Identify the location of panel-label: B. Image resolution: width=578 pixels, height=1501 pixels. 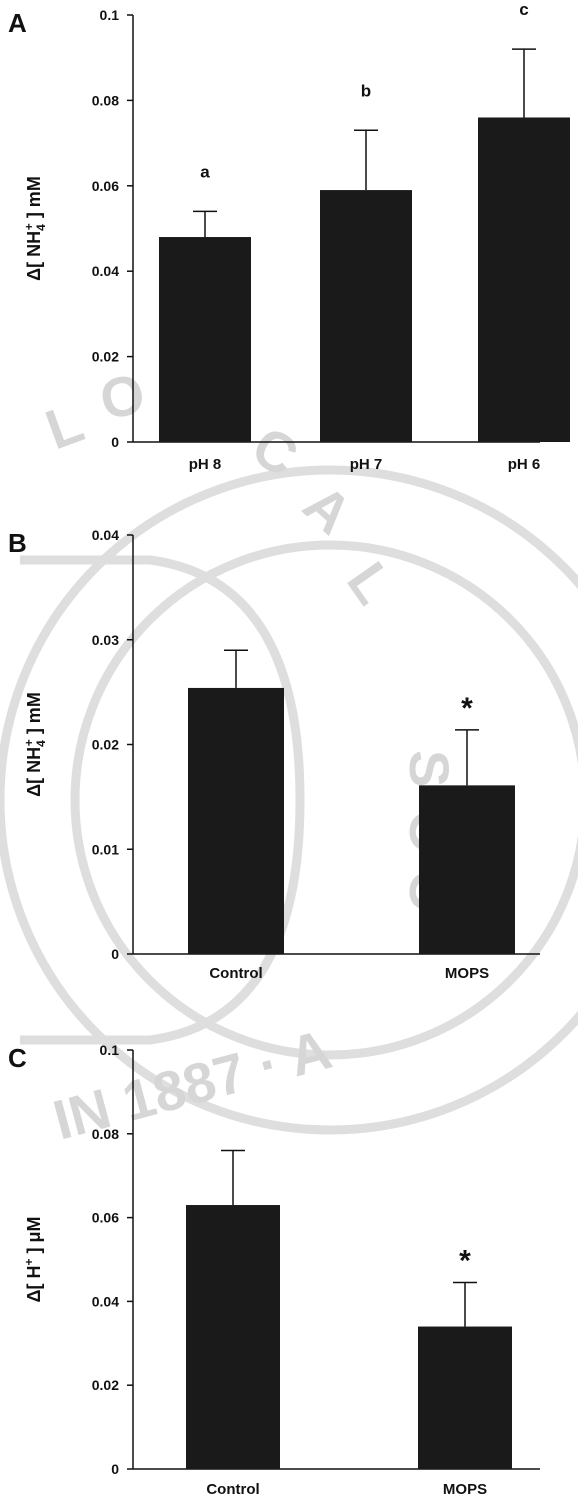
(17, 543).